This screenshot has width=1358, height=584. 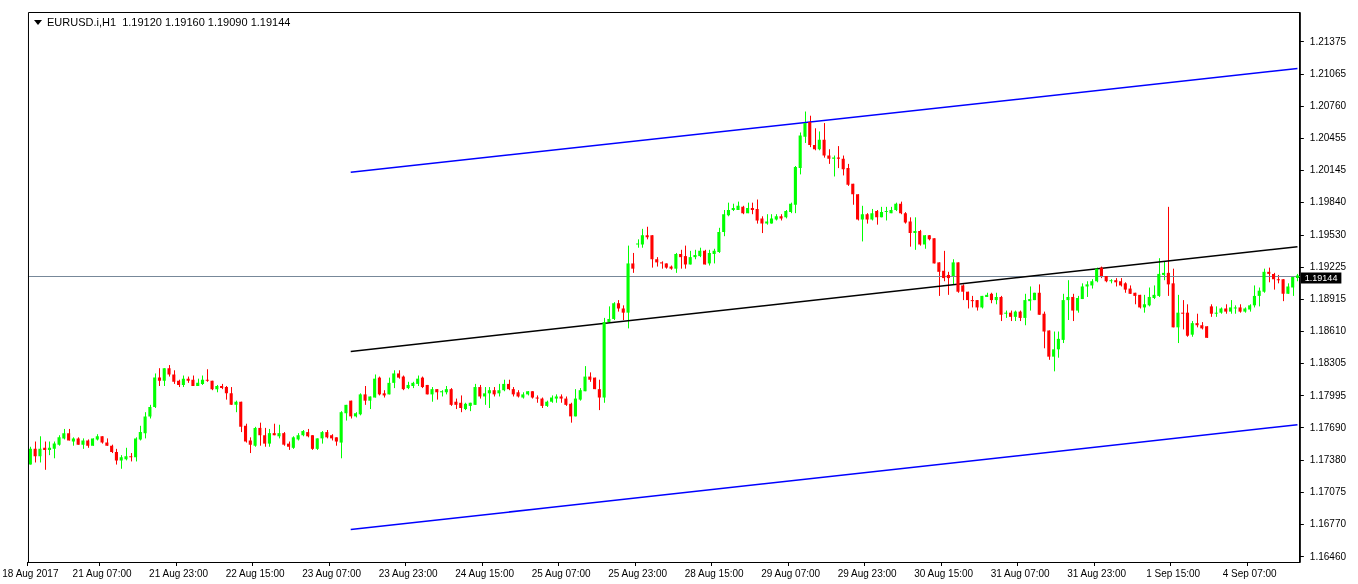 I want to click on y-tick-label: 1.21375, so click(x=1328, y=41).